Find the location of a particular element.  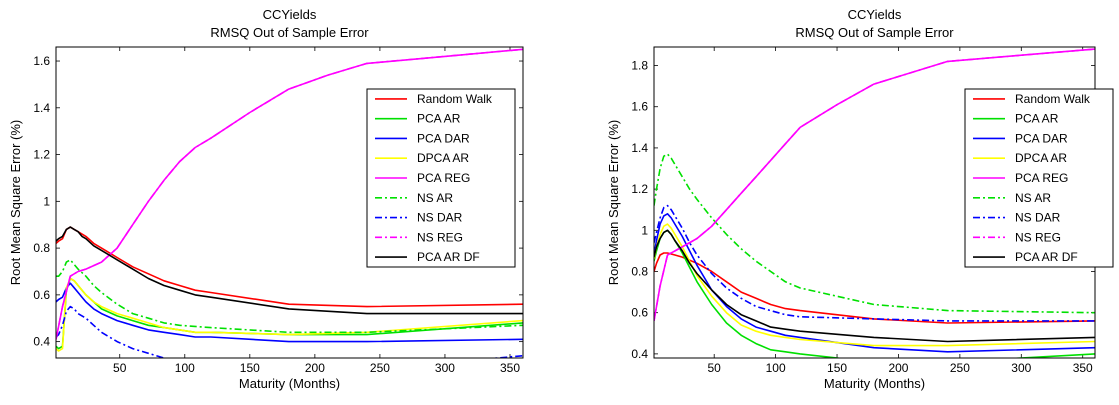

y-tick-label: 1.8 is located at coordinates (639, 66).